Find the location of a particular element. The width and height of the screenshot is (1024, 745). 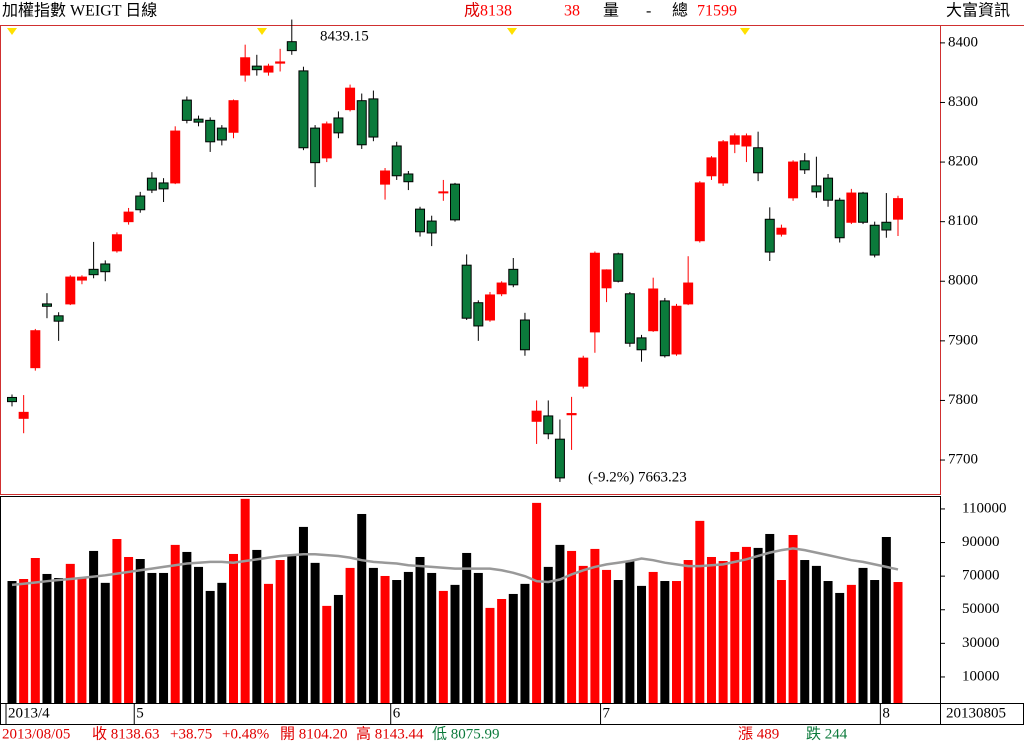

y2-tick-label: 10000 is located at coordinates (981, 676).